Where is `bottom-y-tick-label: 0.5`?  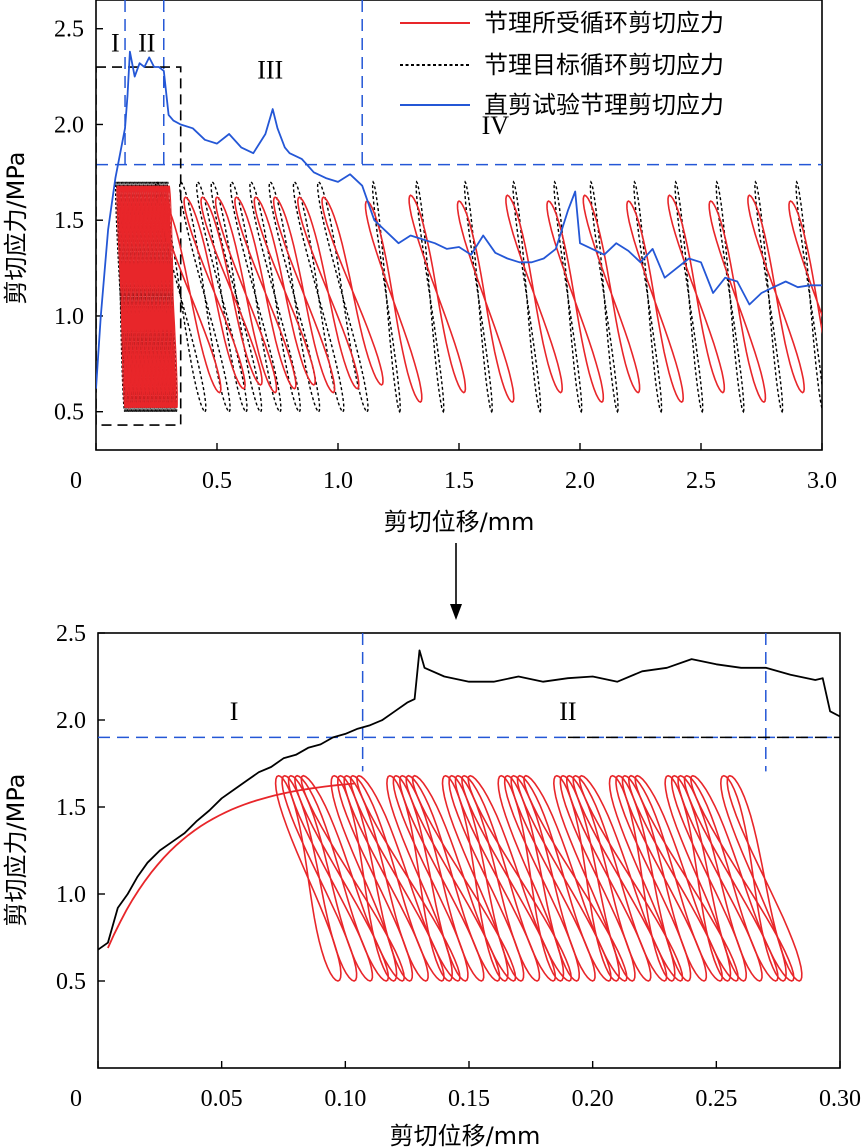 bottom-y-tick-label: 0.5 is located at coordinates (71, 982).